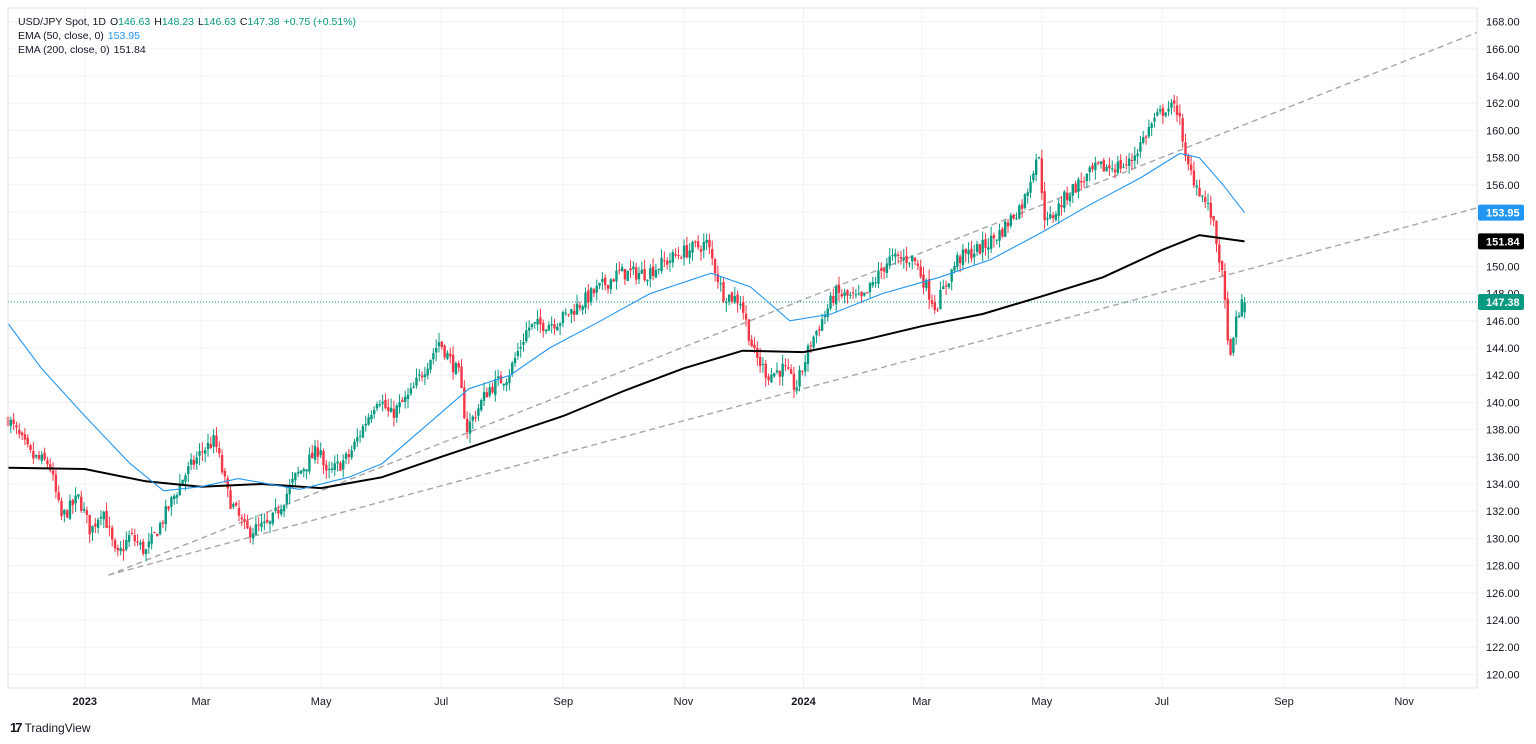 The width and height of the screenshot is (1536, 744). What do you see at coordinates (1503, 303) in the screenshot?
I see `price-badge-label: 147.38` at bounding box center [1503, 303].